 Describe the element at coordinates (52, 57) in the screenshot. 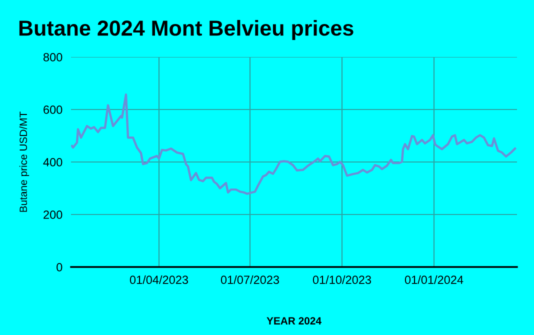

I see `y-tick-label: 800` at that location.